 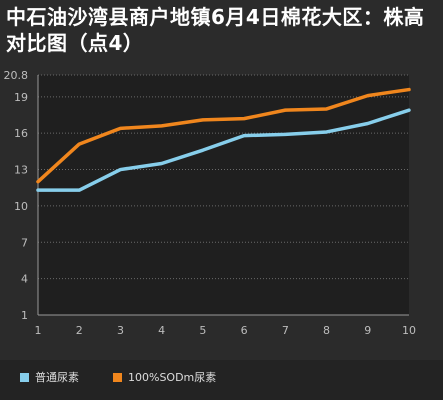 What do you see at coordinates (57, 377) in the screenshot?
I see `legend-label-series-1: 普通尿素` at bounding box center [57, 377].